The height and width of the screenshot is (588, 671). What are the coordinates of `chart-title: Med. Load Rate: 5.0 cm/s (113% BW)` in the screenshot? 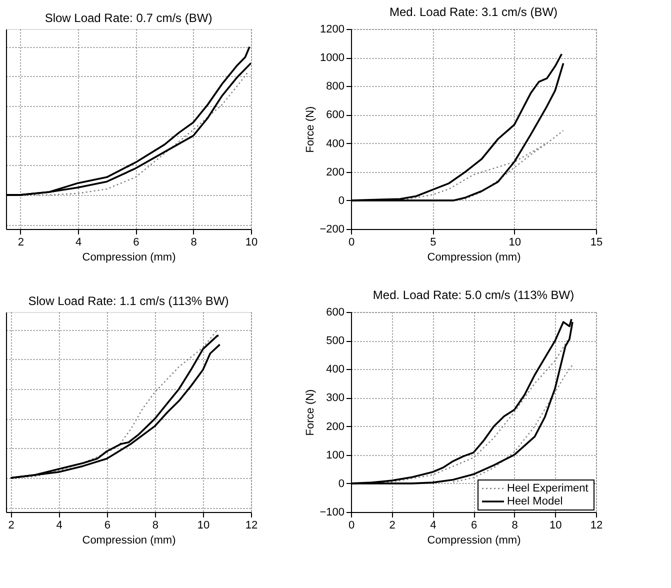 It's located at (473, 295).